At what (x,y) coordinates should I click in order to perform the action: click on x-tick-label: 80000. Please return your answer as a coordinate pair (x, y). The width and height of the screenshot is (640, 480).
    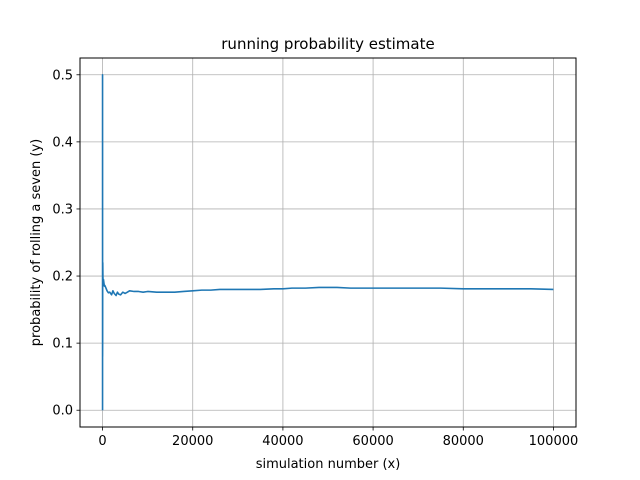
    Looking at the image, I should click on (463, 441).